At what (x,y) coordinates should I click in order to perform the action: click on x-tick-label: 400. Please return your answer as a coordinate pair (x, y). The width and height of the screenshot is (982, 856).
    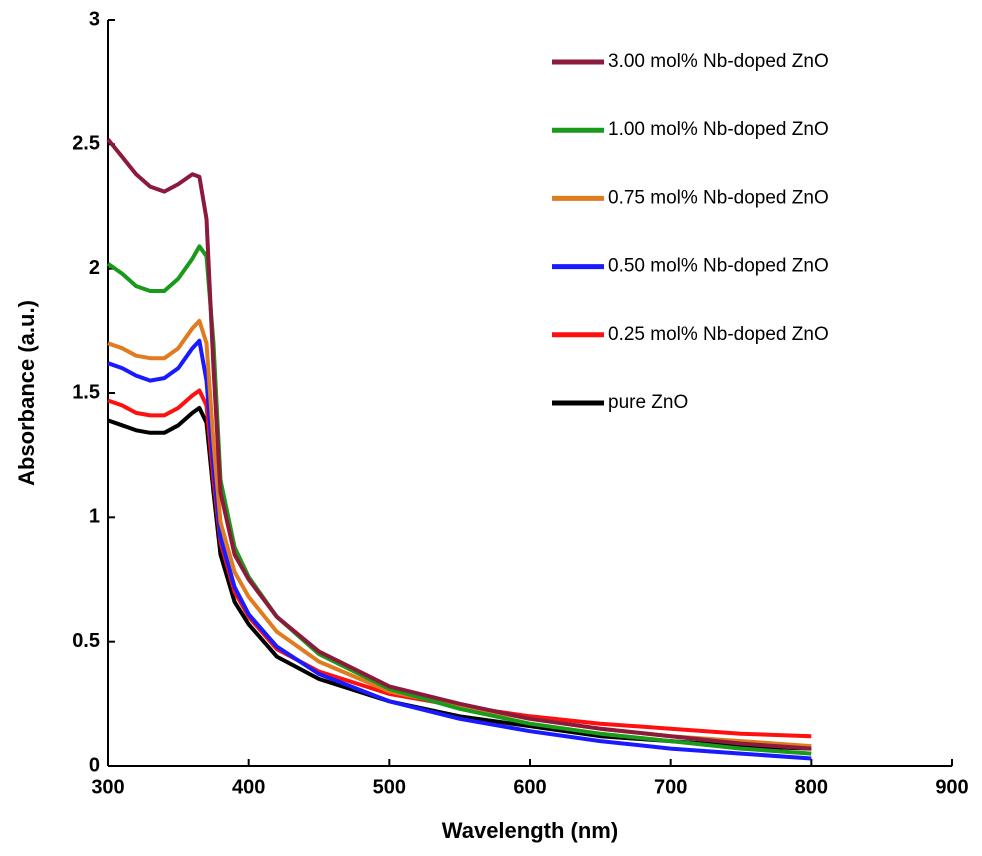
    Looking at the image, I should click on (248, 787).